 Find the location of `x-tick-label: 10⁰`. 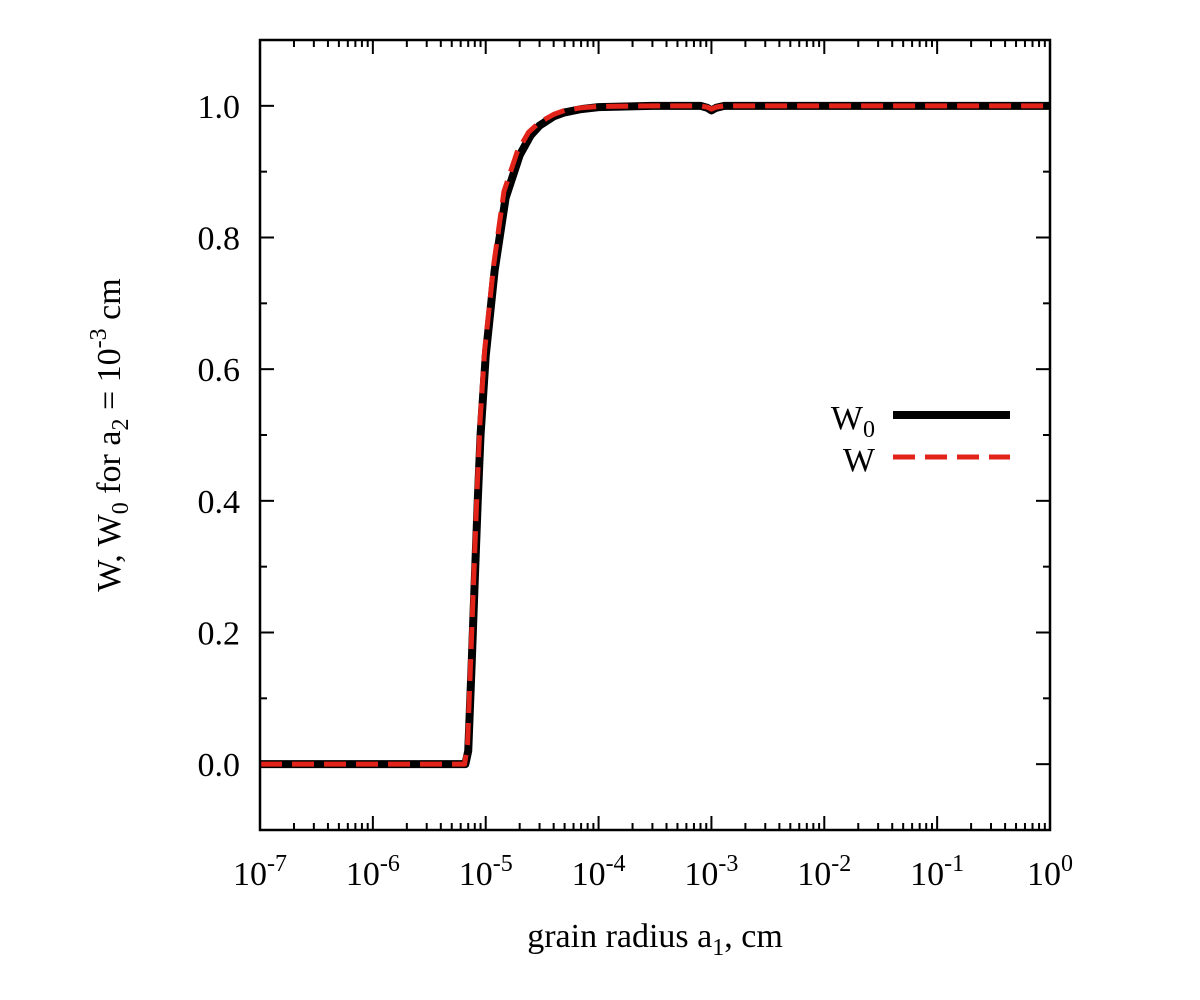

x-tick-label: 10⁰ is located at coordinates (1050, 872).